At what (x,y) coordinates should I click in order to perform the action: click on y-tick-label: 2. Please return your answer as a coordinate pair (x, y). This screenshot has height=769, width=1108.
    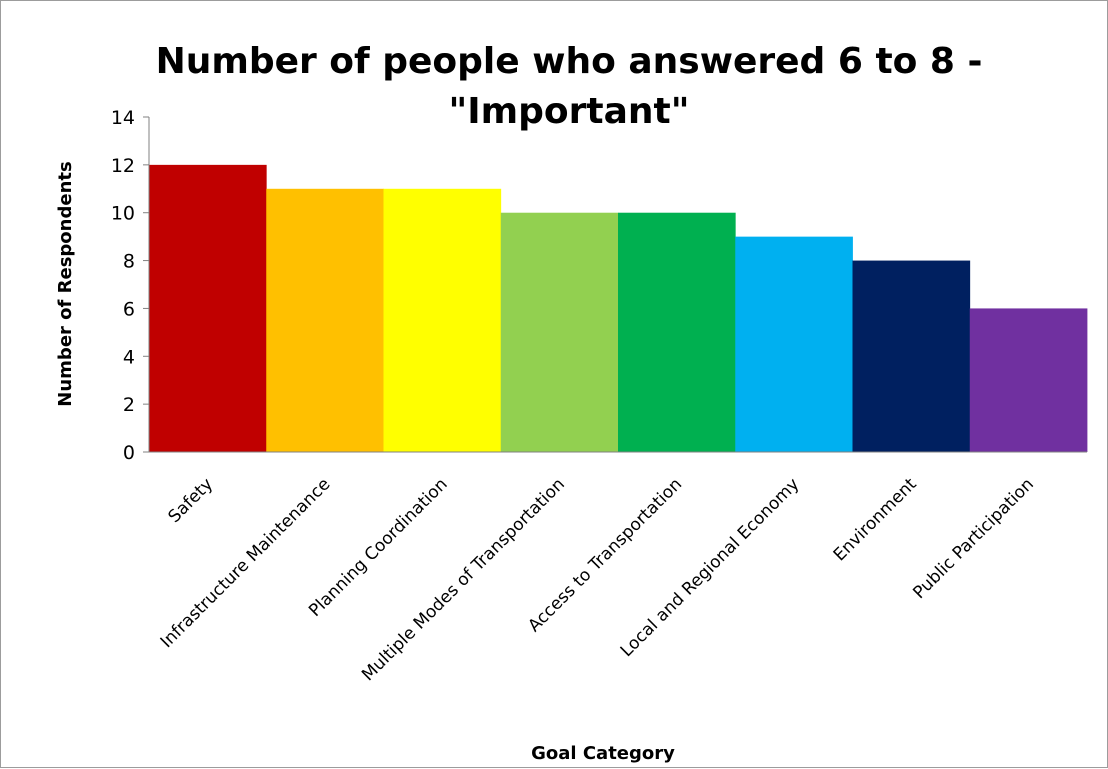
    Looking at the image, I should click on (129, 405).